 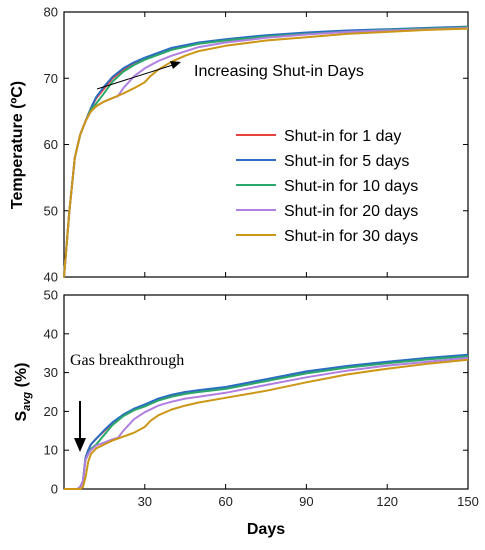 I want to click on legend-label-shut-in-for-1-day: Shut-in for 1 day, so click(x=342, y=136).